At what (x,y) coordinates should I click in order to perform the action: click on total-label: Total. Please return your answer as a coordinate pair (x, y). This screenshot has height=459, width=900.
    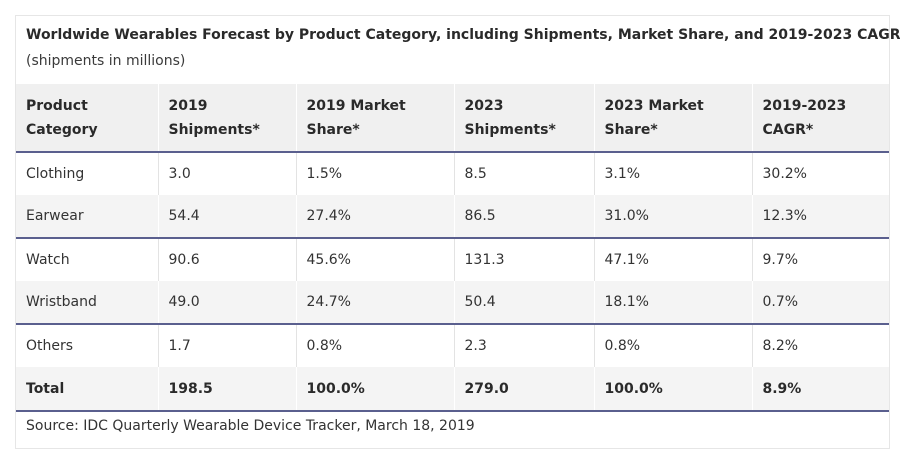
    Looking at the image, I should click on (87, 389).